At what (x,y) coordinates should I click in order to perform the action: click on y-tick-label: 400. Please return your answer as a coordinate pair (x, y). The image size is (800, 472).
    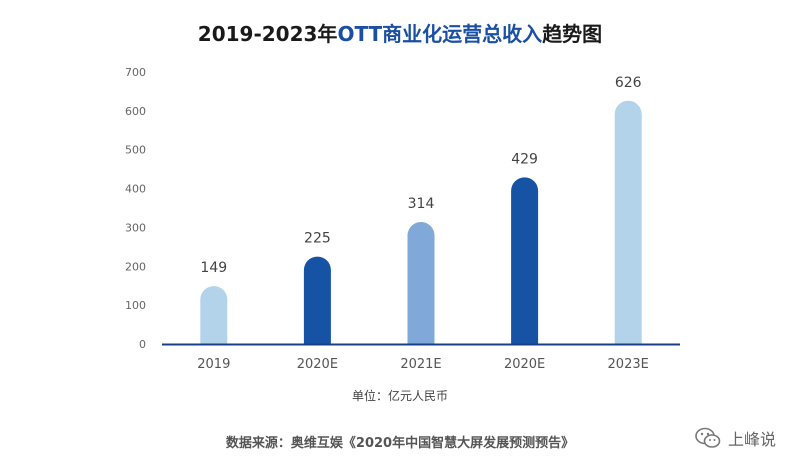
    Looking at the image, I should click on (135, 189).